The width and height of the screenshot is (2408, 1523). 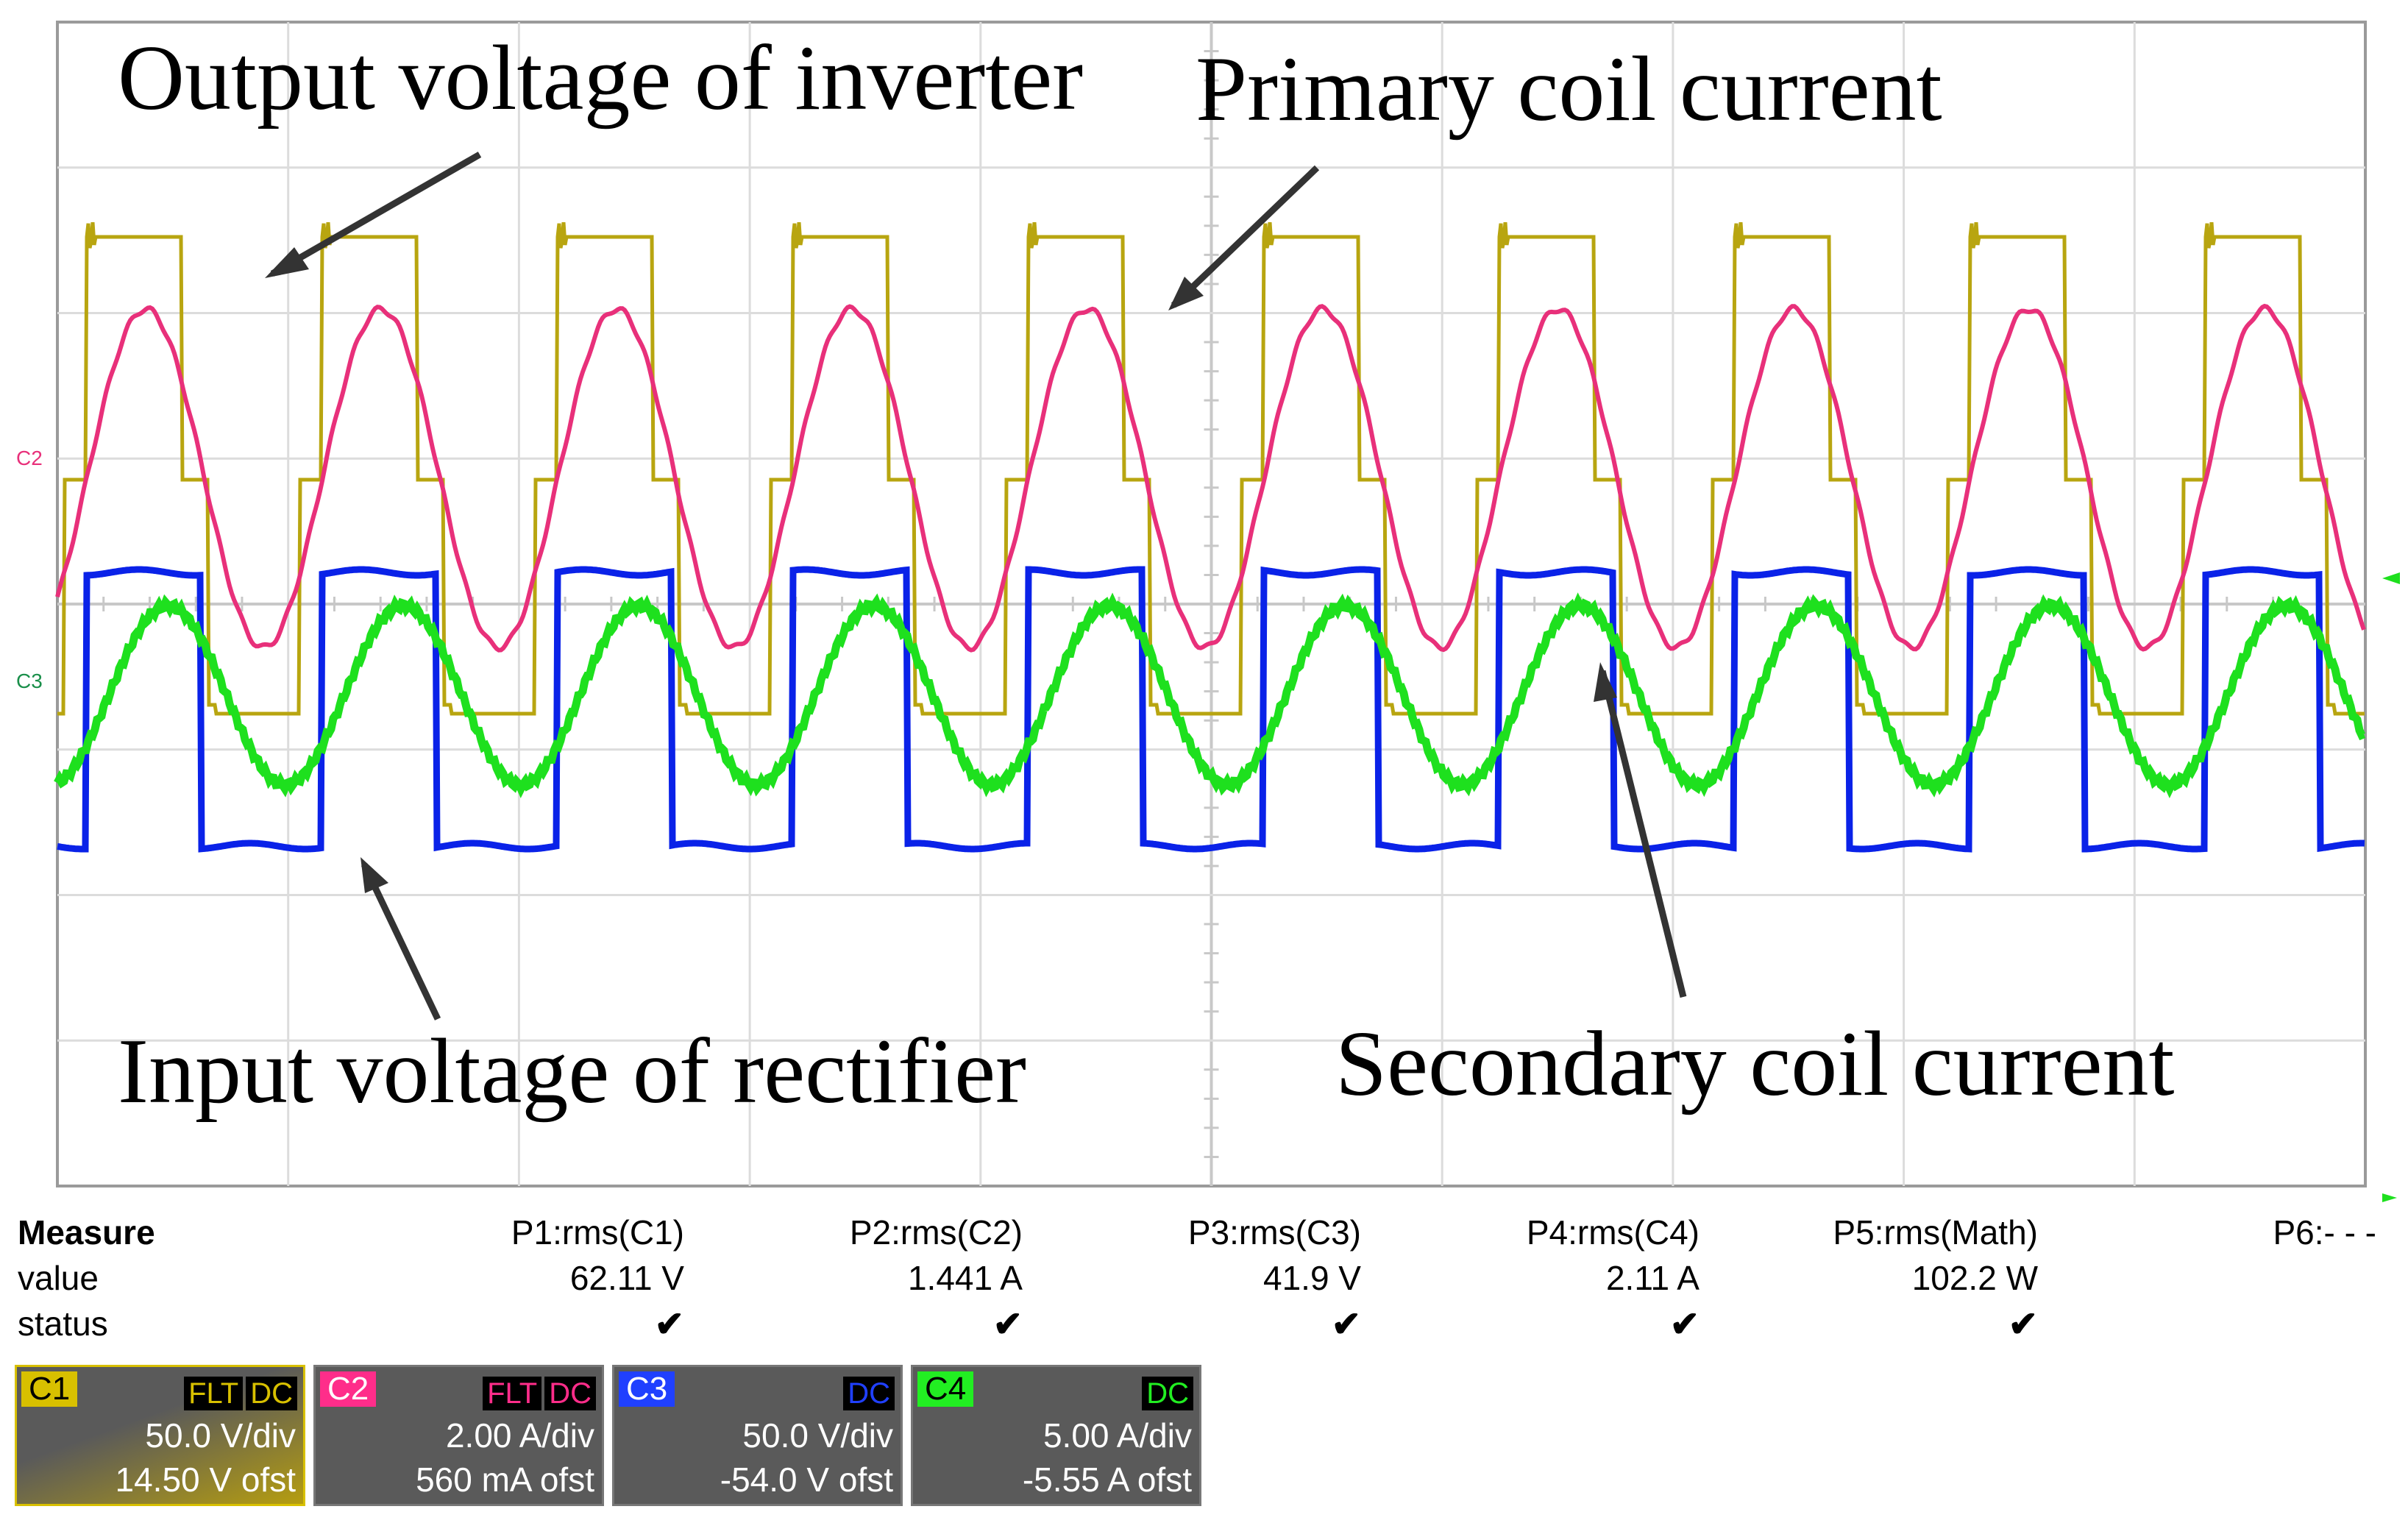 I want to click on annotation-inverter-voltage: Output voltage of inverter, so click(x=600, y=78).